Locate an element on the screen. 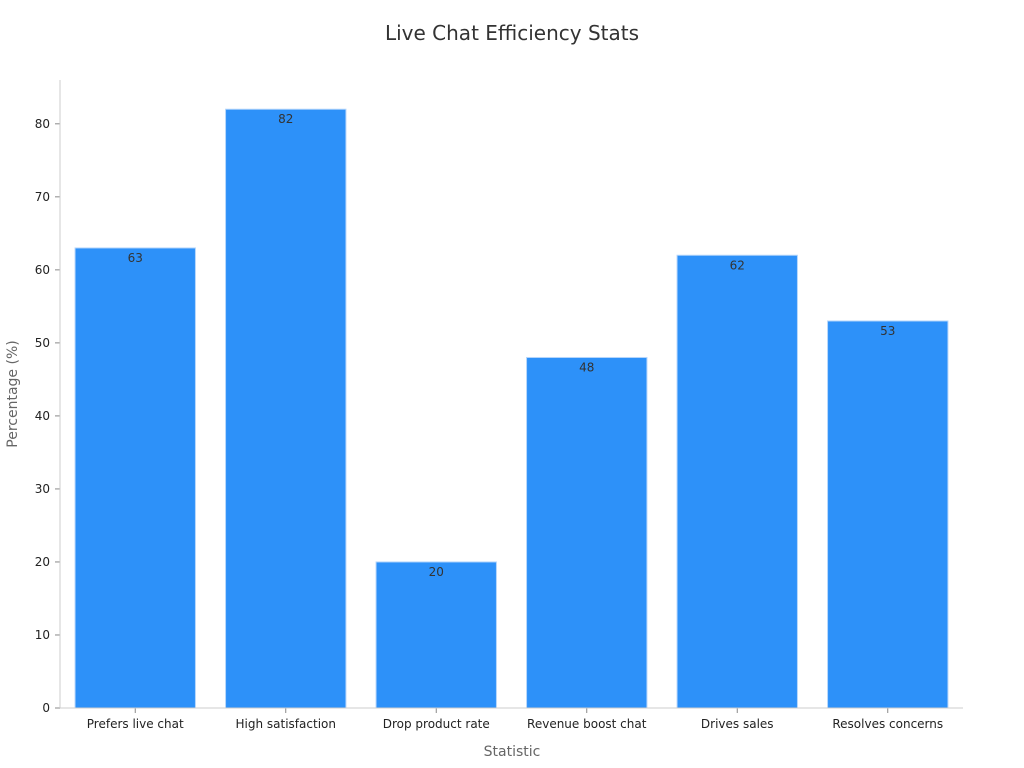  x-tick-label: Drop product rate is located at coordinates (436, 724).